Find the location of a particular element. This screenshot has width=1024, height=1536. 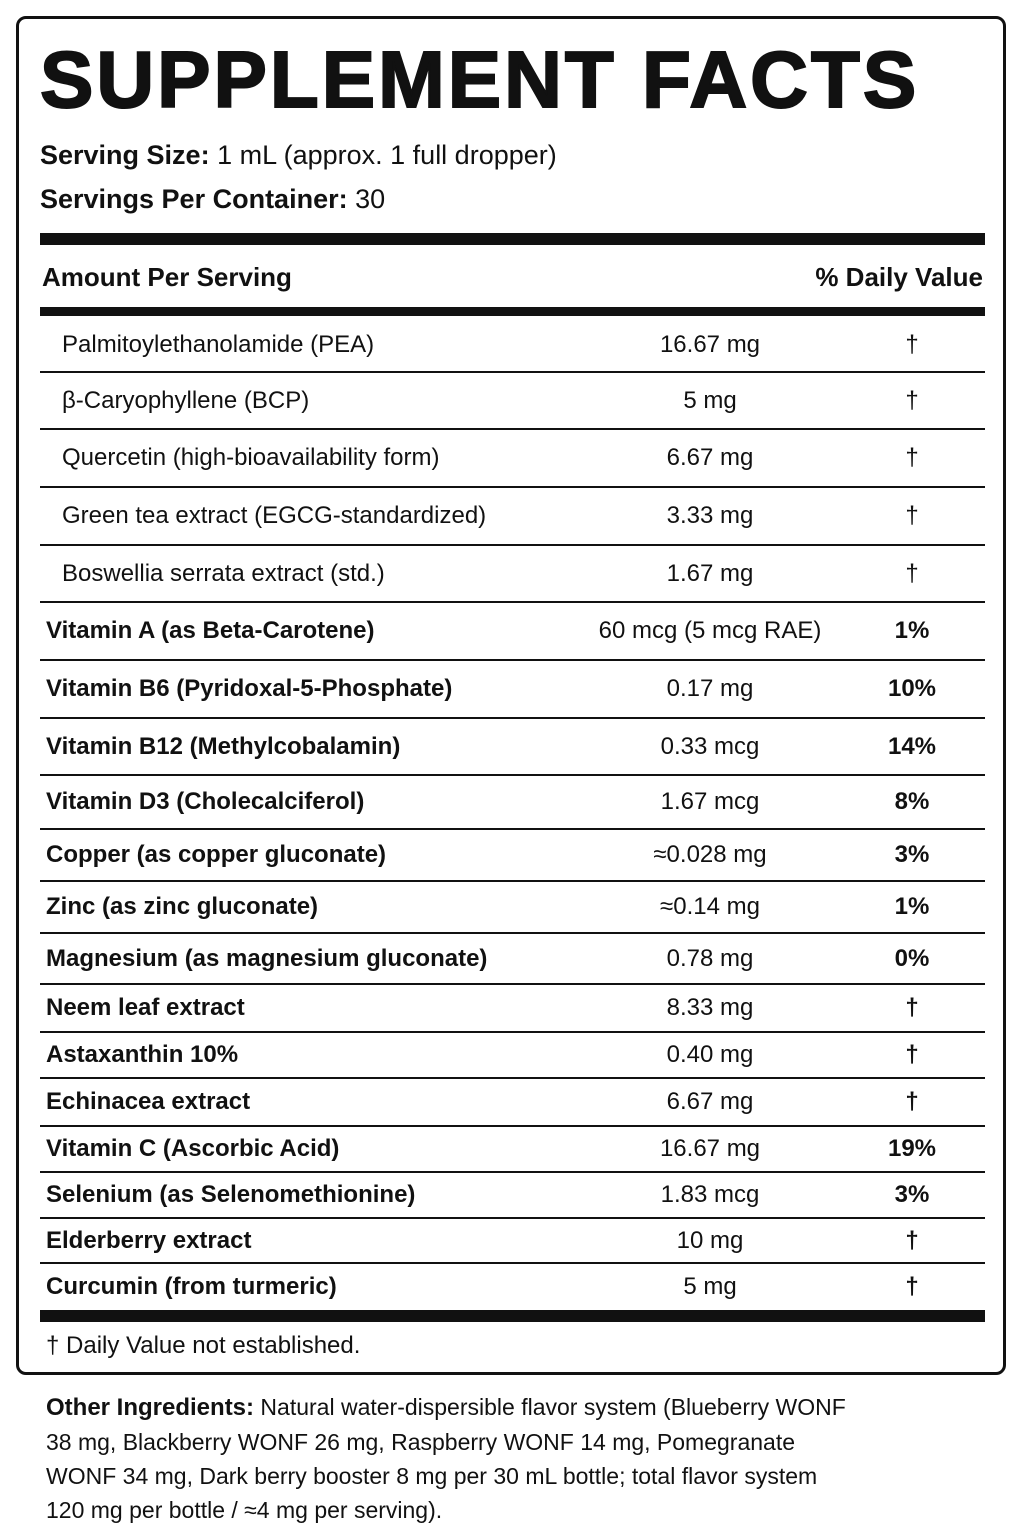

serving-value: 1 mL (approx. 1 full dropper) is located at coordinates (387, 155).